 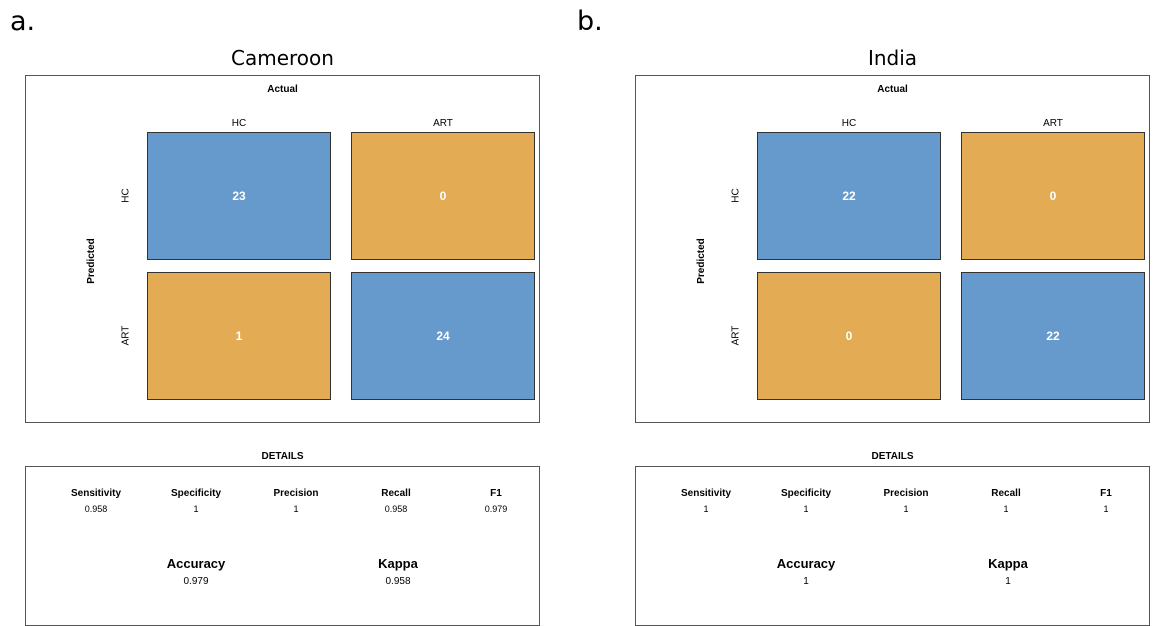 I want to click on panel-letter: b., so click(x=590, y=21).